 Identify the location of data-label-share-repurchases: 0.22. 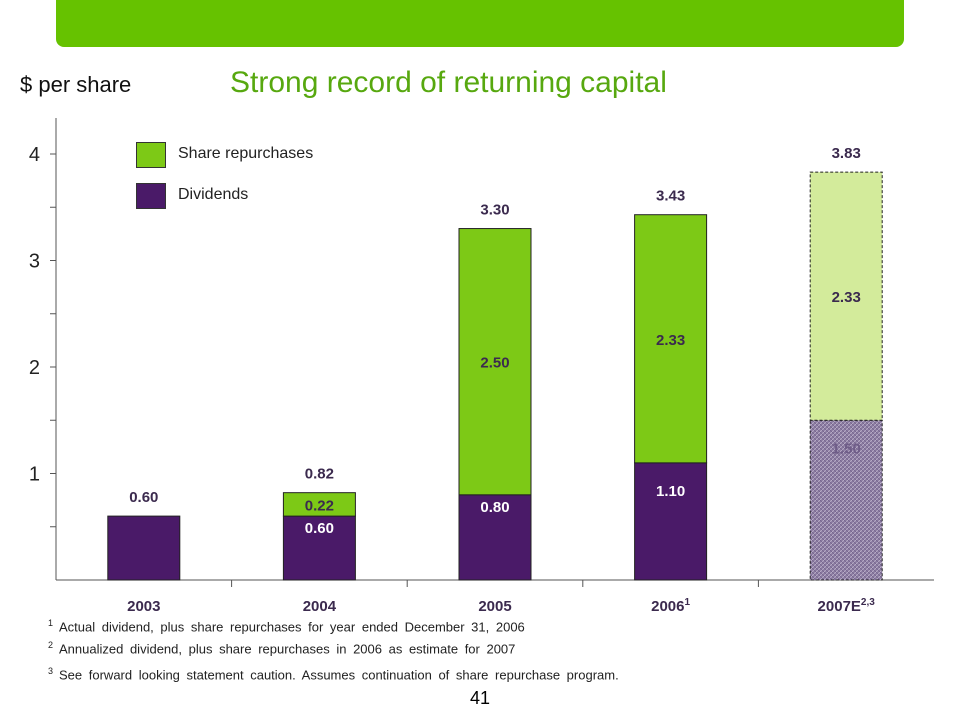
(319, 505).